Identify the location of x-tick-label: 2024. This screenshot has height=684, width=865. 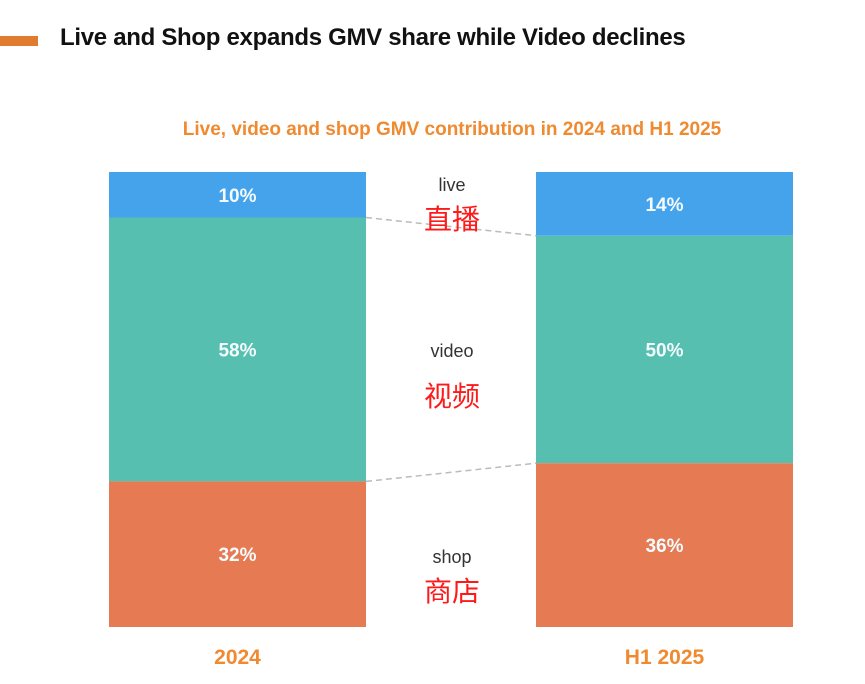
(237, 657).